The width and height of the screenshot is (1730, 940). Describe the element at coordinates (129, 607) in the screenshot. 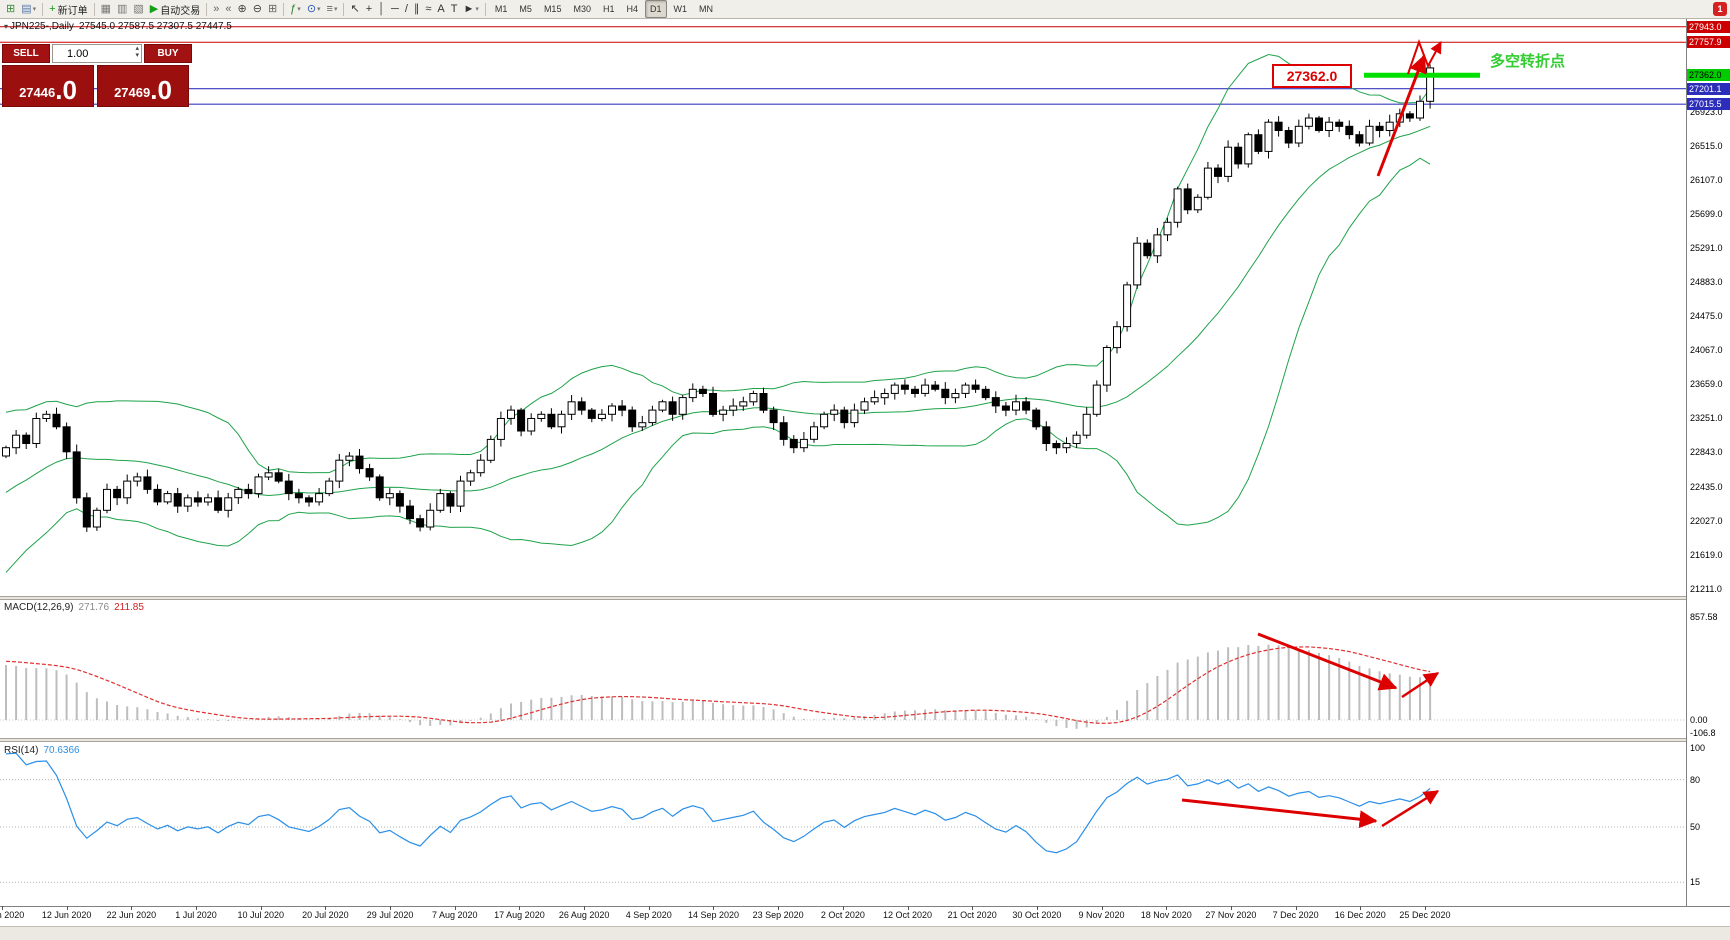

I see `macd-signal-value: 211.85` at that location.